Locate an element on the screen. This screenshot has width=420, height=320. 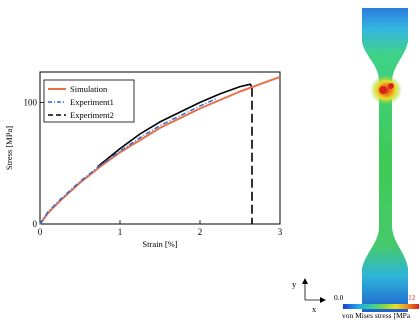
specimen-contour is located at coordinates (385, 160).